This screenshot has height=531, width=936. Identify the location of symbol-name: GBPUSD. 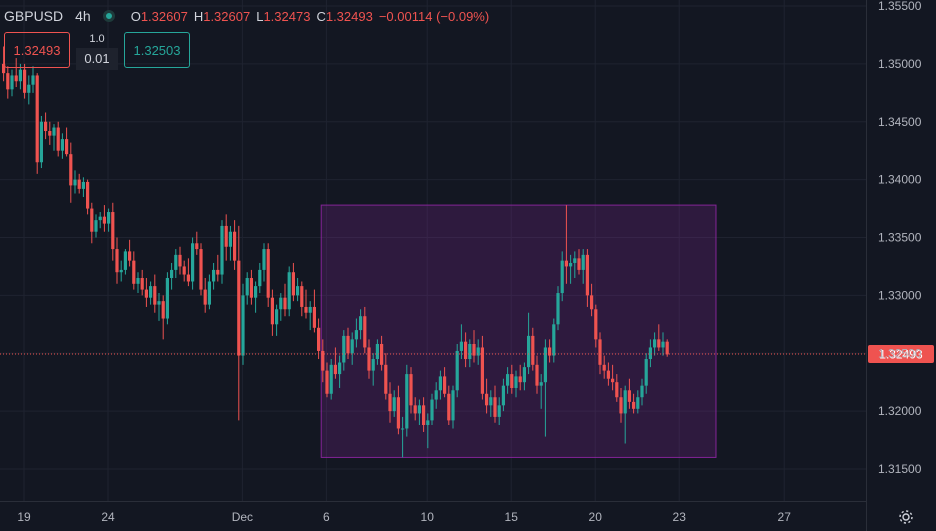
(34, 16).